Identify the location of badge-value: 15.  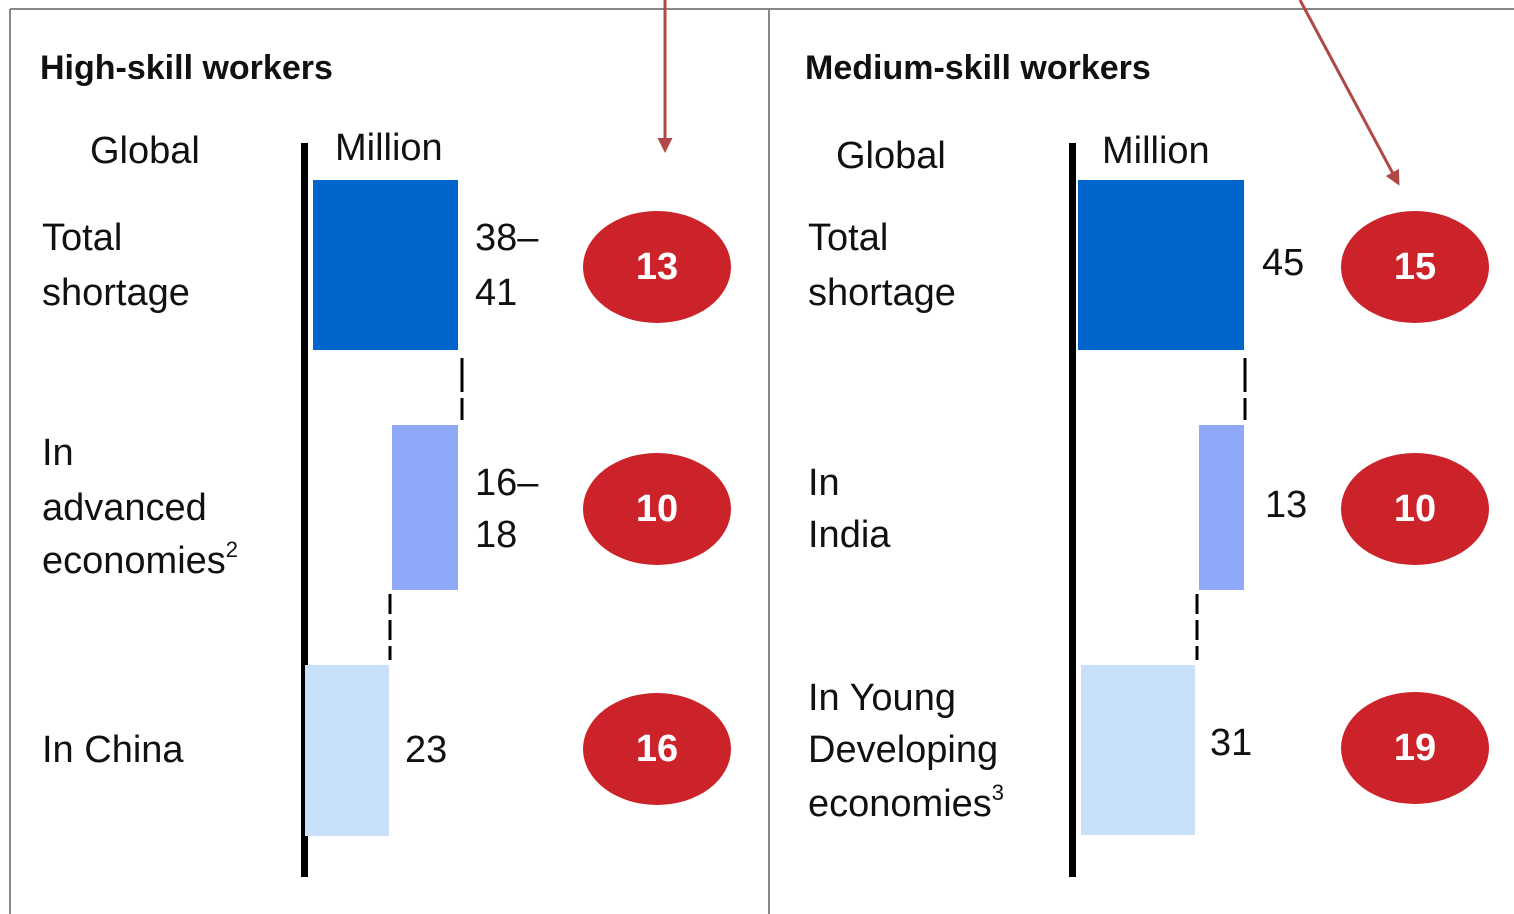
(1415, 267).